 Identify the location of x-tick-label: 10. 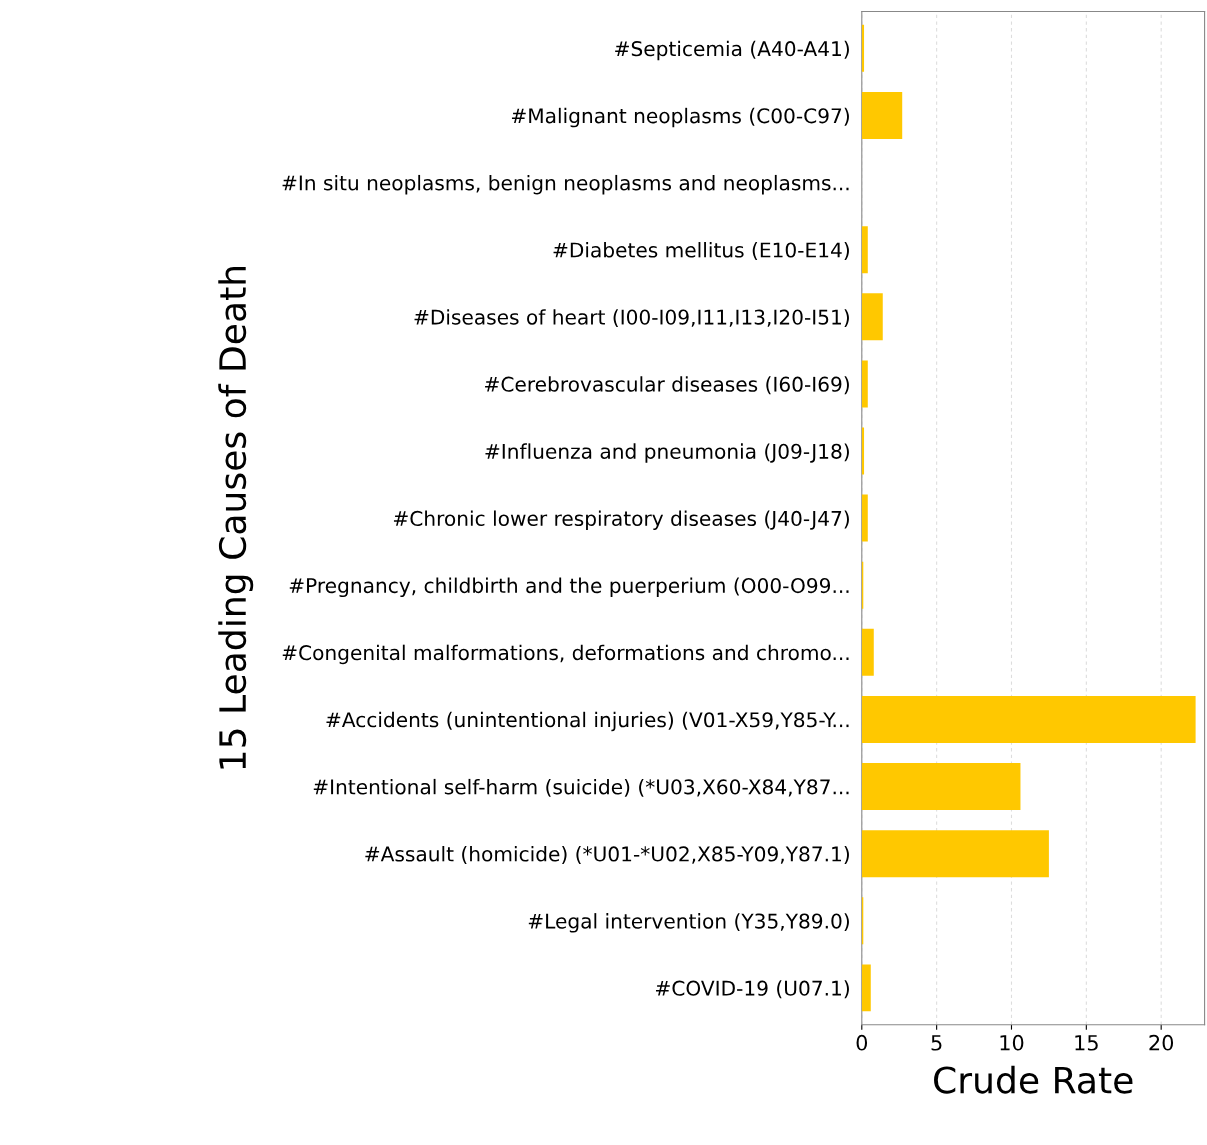
(1012, 1042).